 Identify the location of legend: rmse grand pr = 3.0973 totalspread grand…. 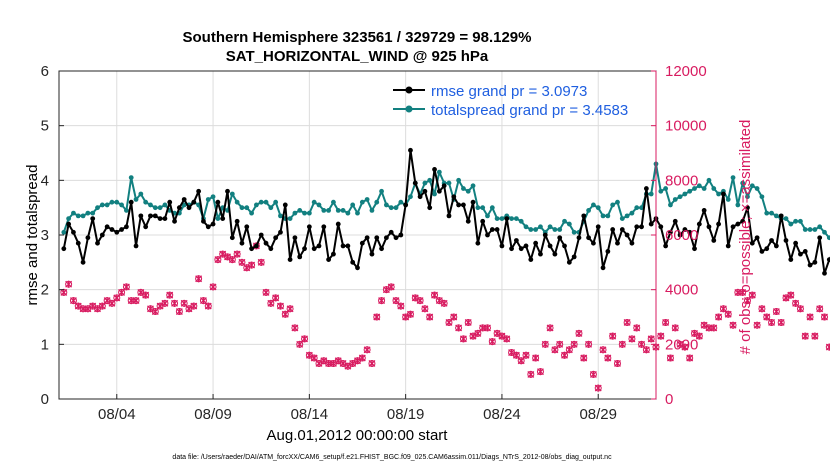
(510, 101).